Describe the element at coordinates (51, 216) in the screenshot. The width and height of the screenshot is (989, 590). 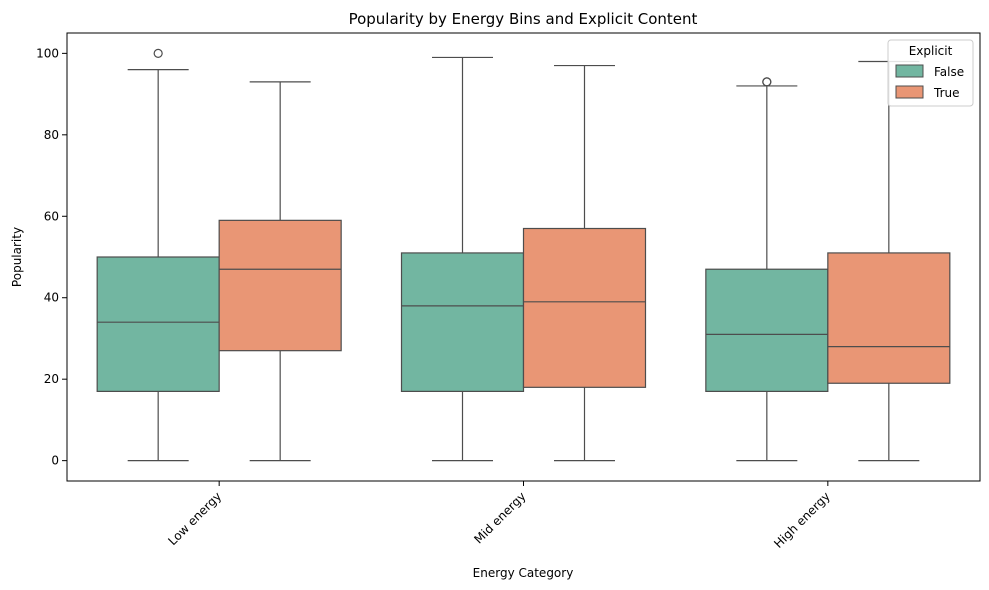
I see `y-tick-label: 60` at that location.